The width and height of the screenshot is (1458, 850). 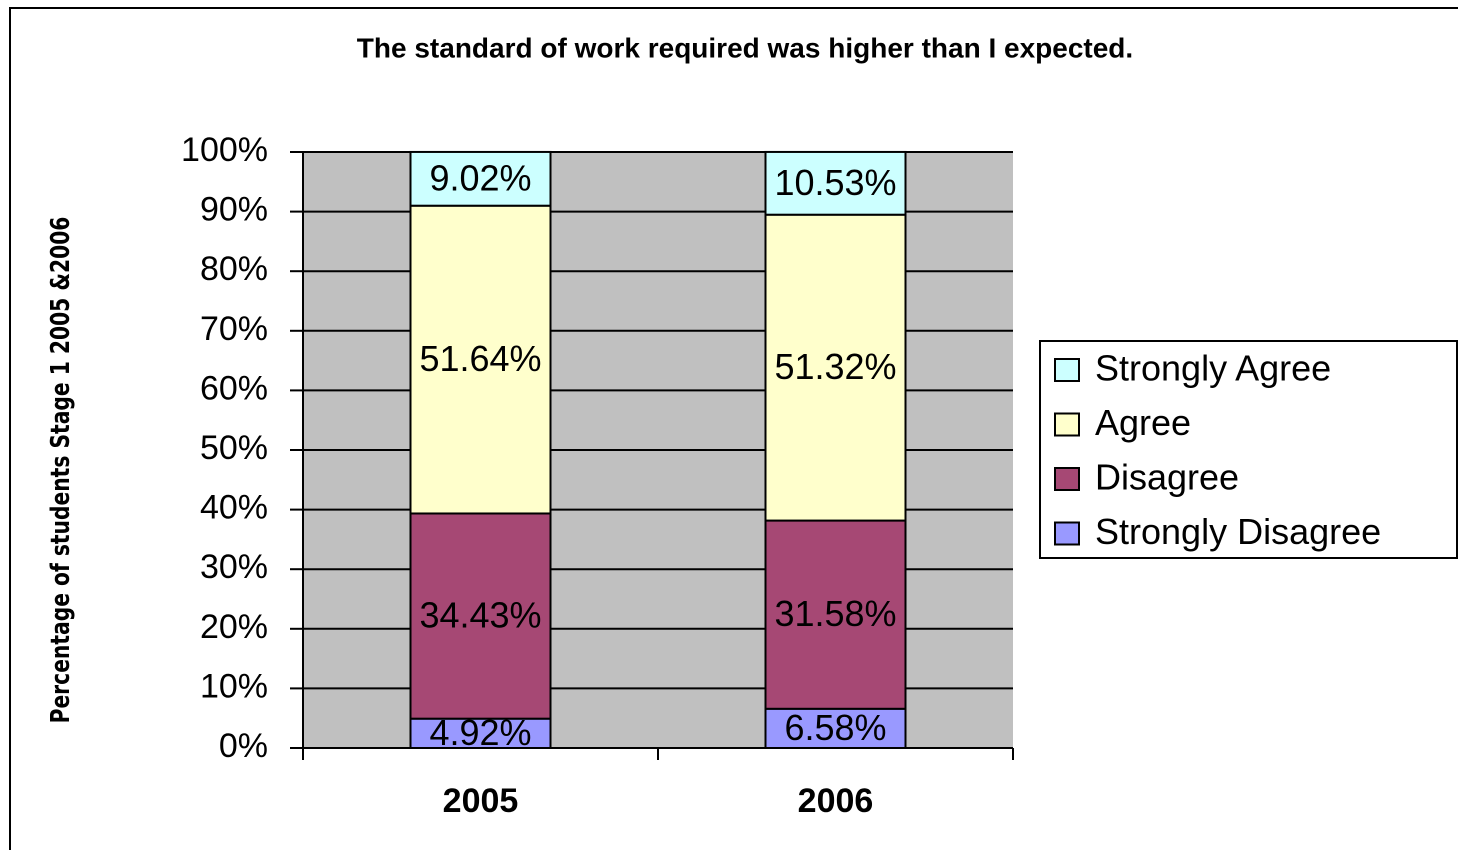 I want to click on y-tick-label: 50%, so click(x=234, y=448).